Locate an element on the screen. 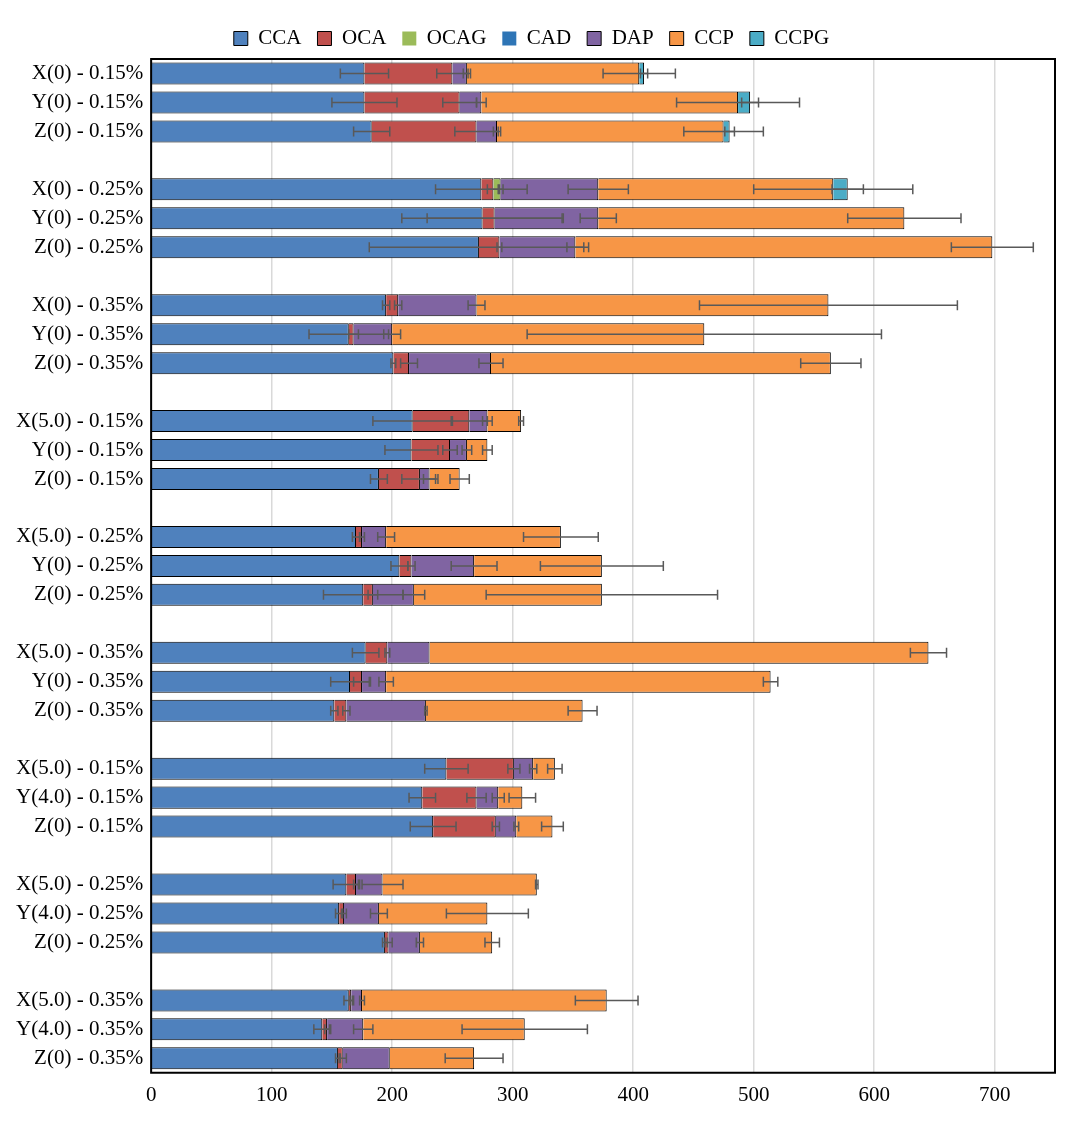  legend-label: CAD is located at coordinates (549, 37).